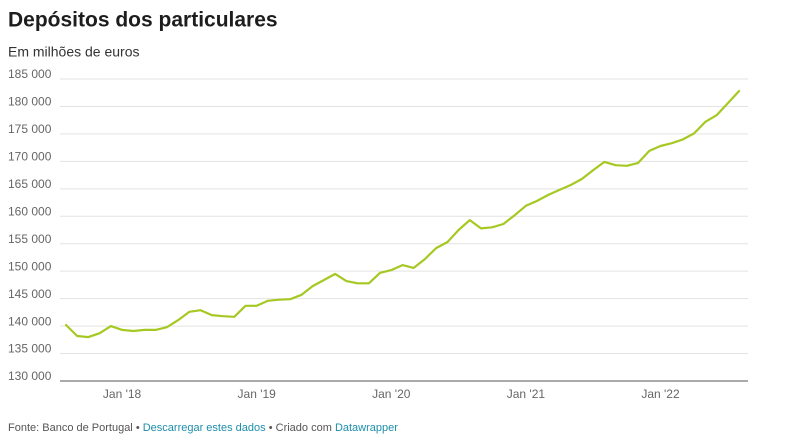 The height and width of the screenshot is (446, 803). I want to click on chart-title: Depósitos dos particulares, so click(143, 20).